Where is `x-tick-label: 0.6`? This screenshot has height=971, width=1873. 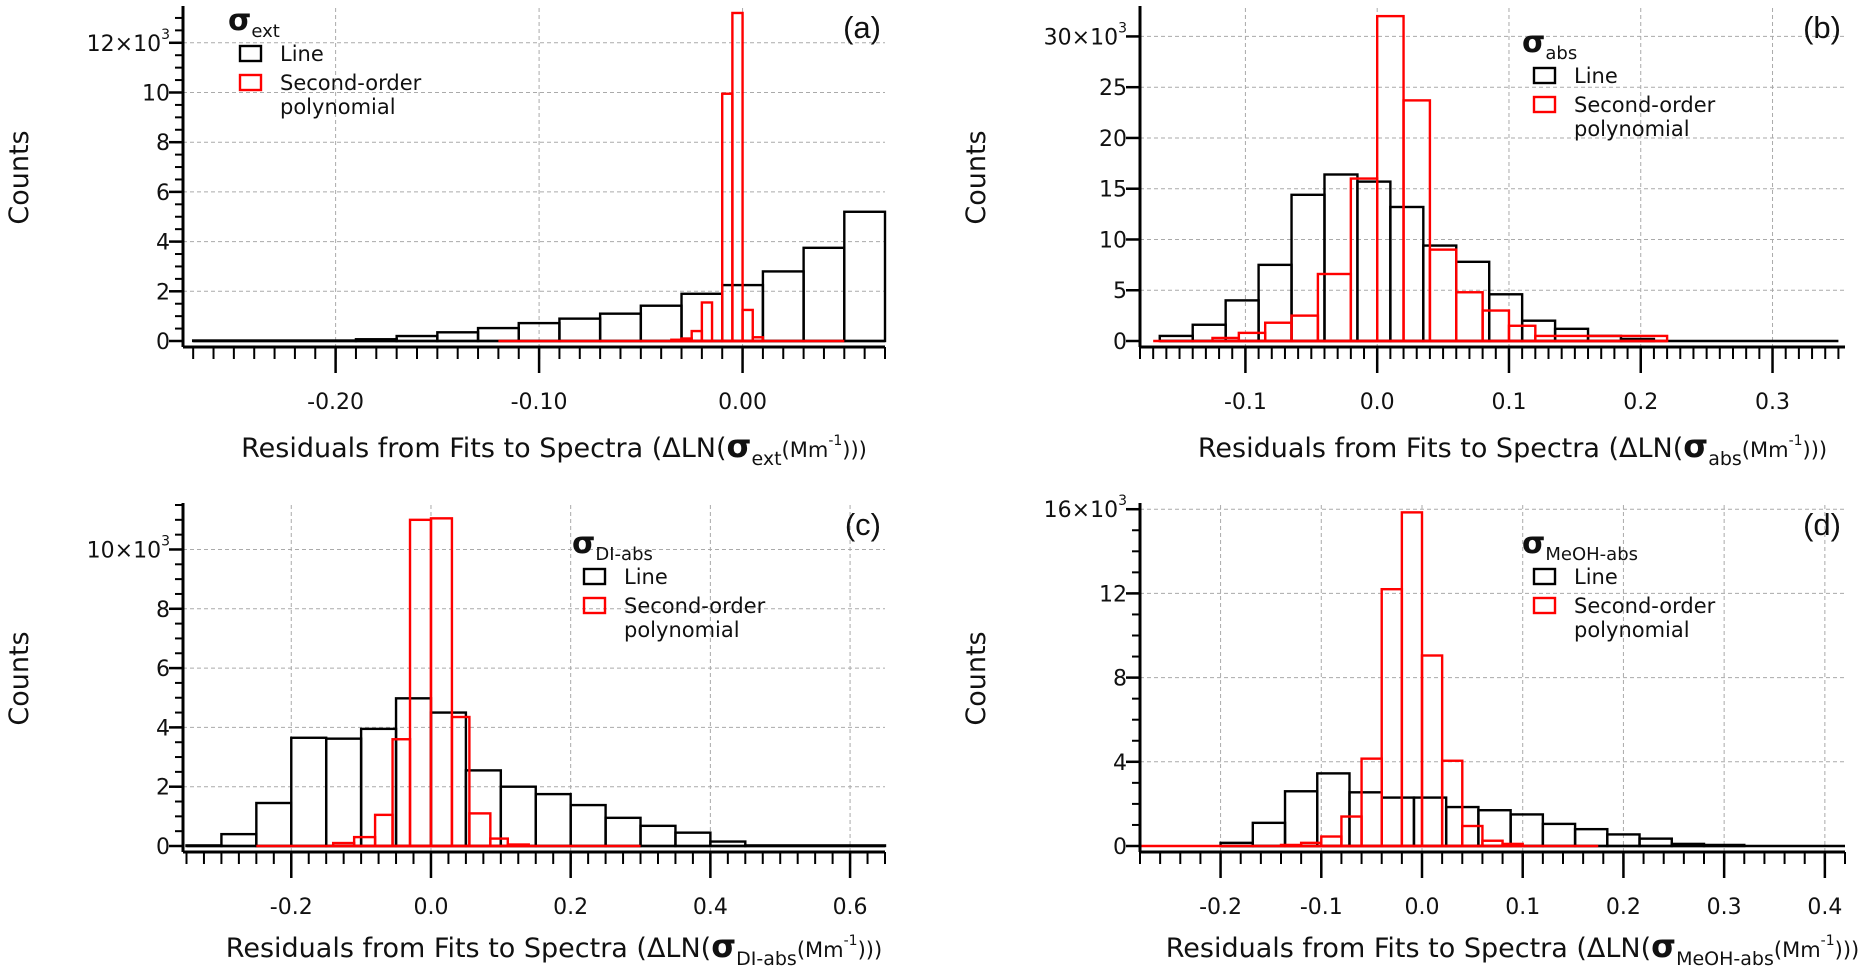
x-tick-label: 0.6 is located at coordinates (850, 907).